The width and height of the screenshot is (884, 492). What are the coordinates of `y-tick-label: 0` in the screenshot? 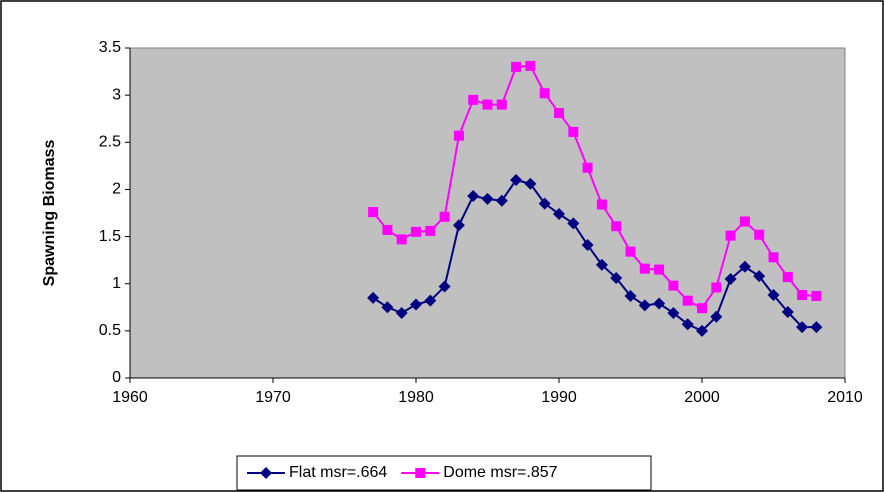 It's located at (116, 377).